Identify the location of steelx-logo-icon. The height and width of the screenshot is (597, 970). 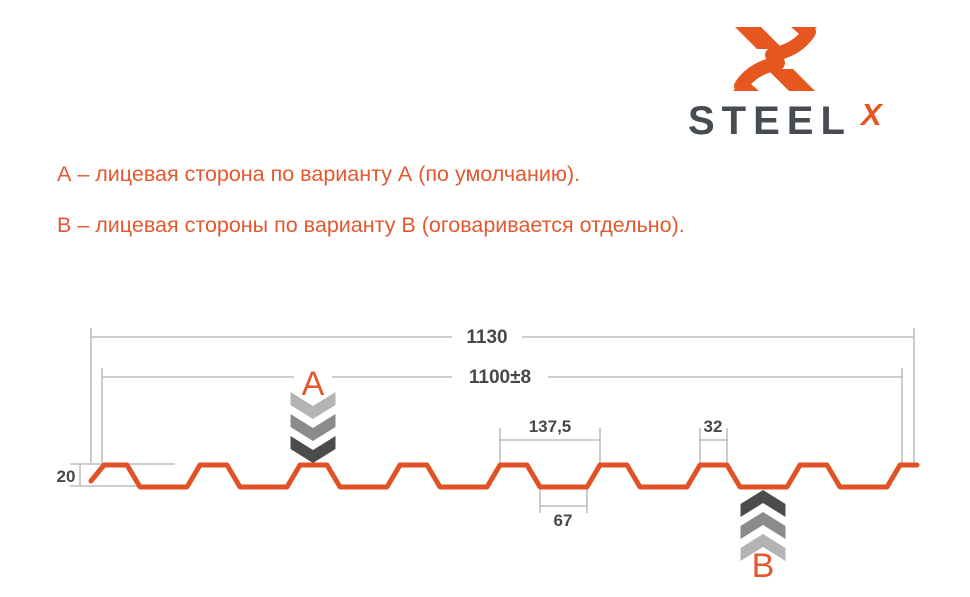
(775, 59).